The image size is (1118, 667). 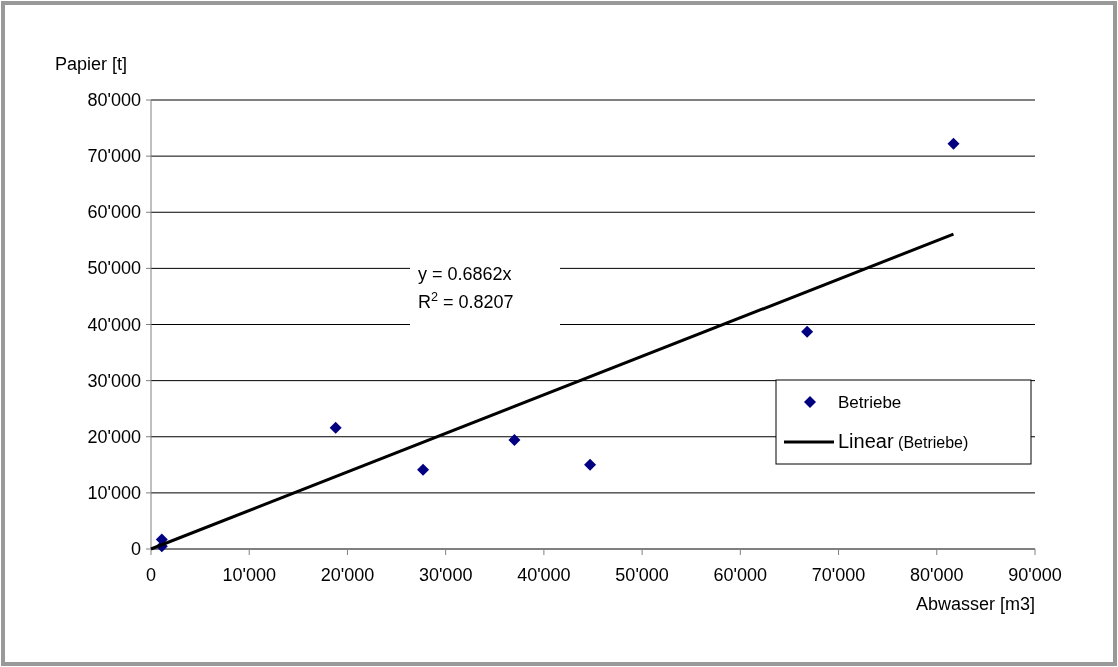 What do you see at coordinates (642, 575) in the screenshot?
I see `x-tick-label: 50'000` at bounding box center [642, 575].